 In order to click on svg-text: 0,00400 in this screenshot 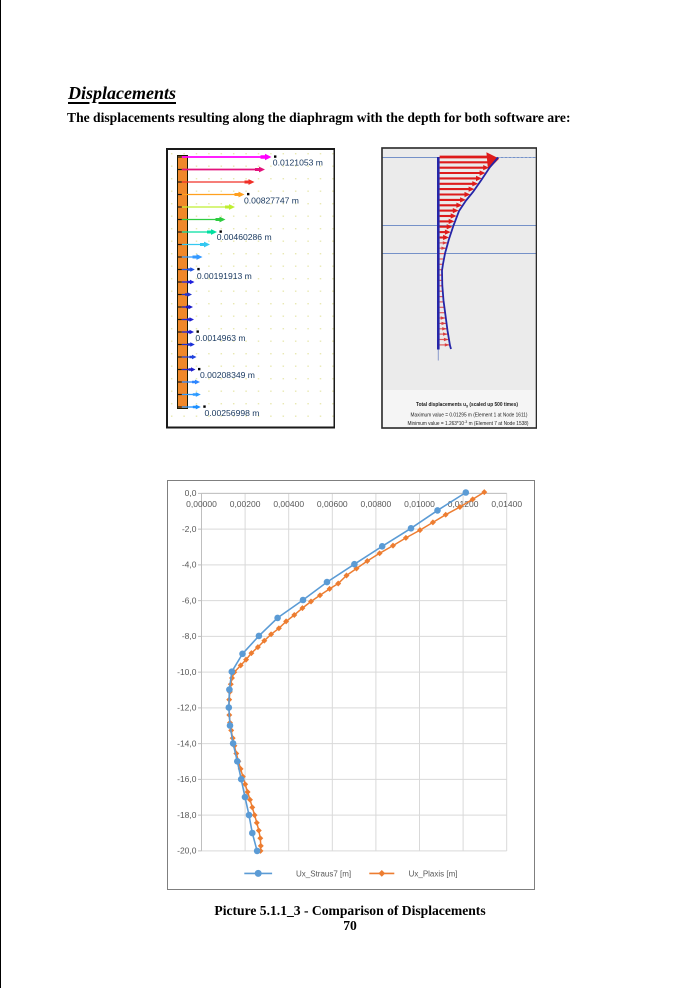, I will do `click(288, 504)`.